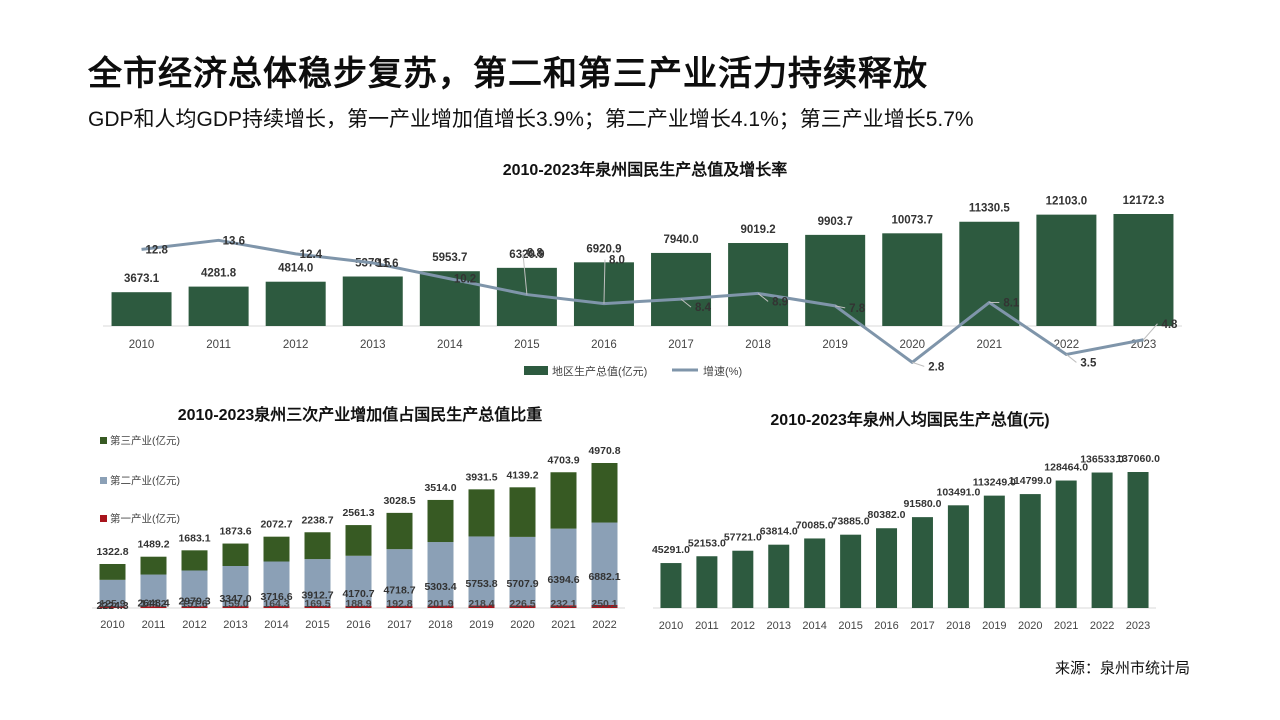 Image resolution: width=1280 pixels, height=720 pixels. Describe the element at coordinates (886, 626) in the screenshot. I see `percapita-x-tick: 2016` at that location.